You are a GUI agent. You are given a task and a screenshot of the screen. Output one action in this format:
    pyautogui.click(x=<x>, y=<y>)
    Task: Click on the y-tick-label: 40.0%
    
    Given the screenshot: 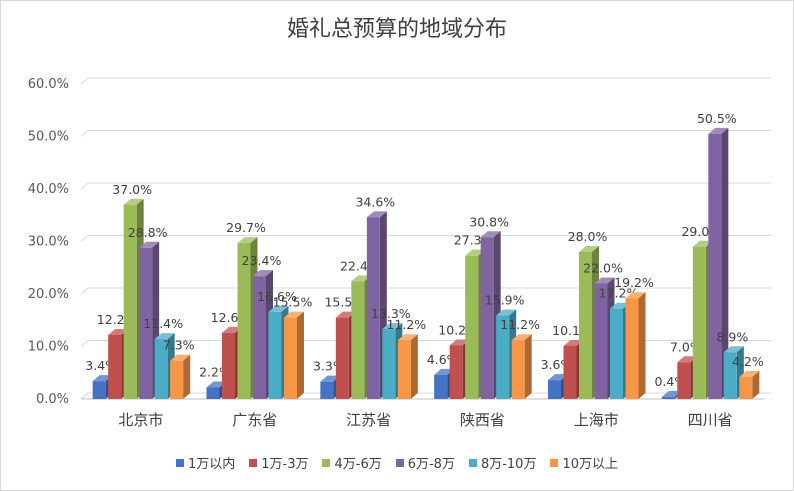 What is the action you would take?
    pyautogui.click(x=48, y=189)
    